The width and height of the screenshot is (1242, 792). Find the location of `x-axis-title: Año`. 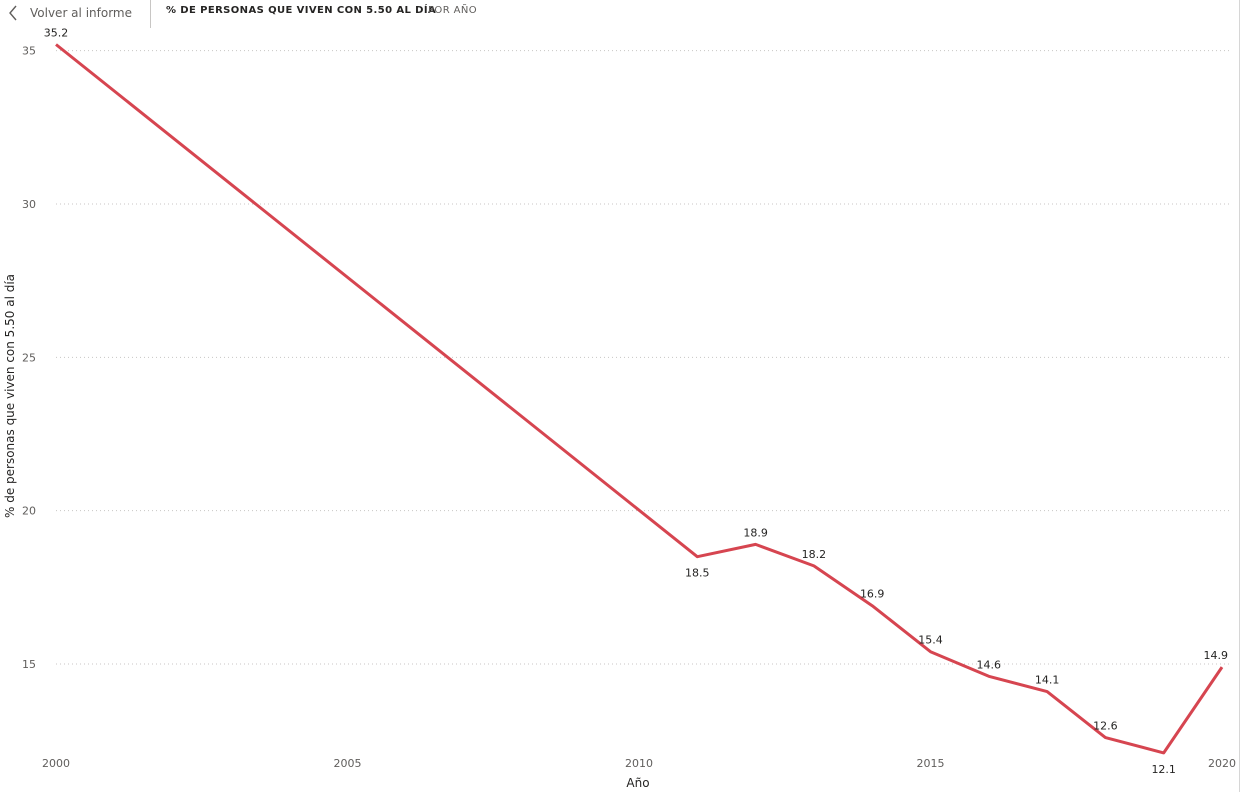

x-axis-title: Año is located at coordinates (637, 783).